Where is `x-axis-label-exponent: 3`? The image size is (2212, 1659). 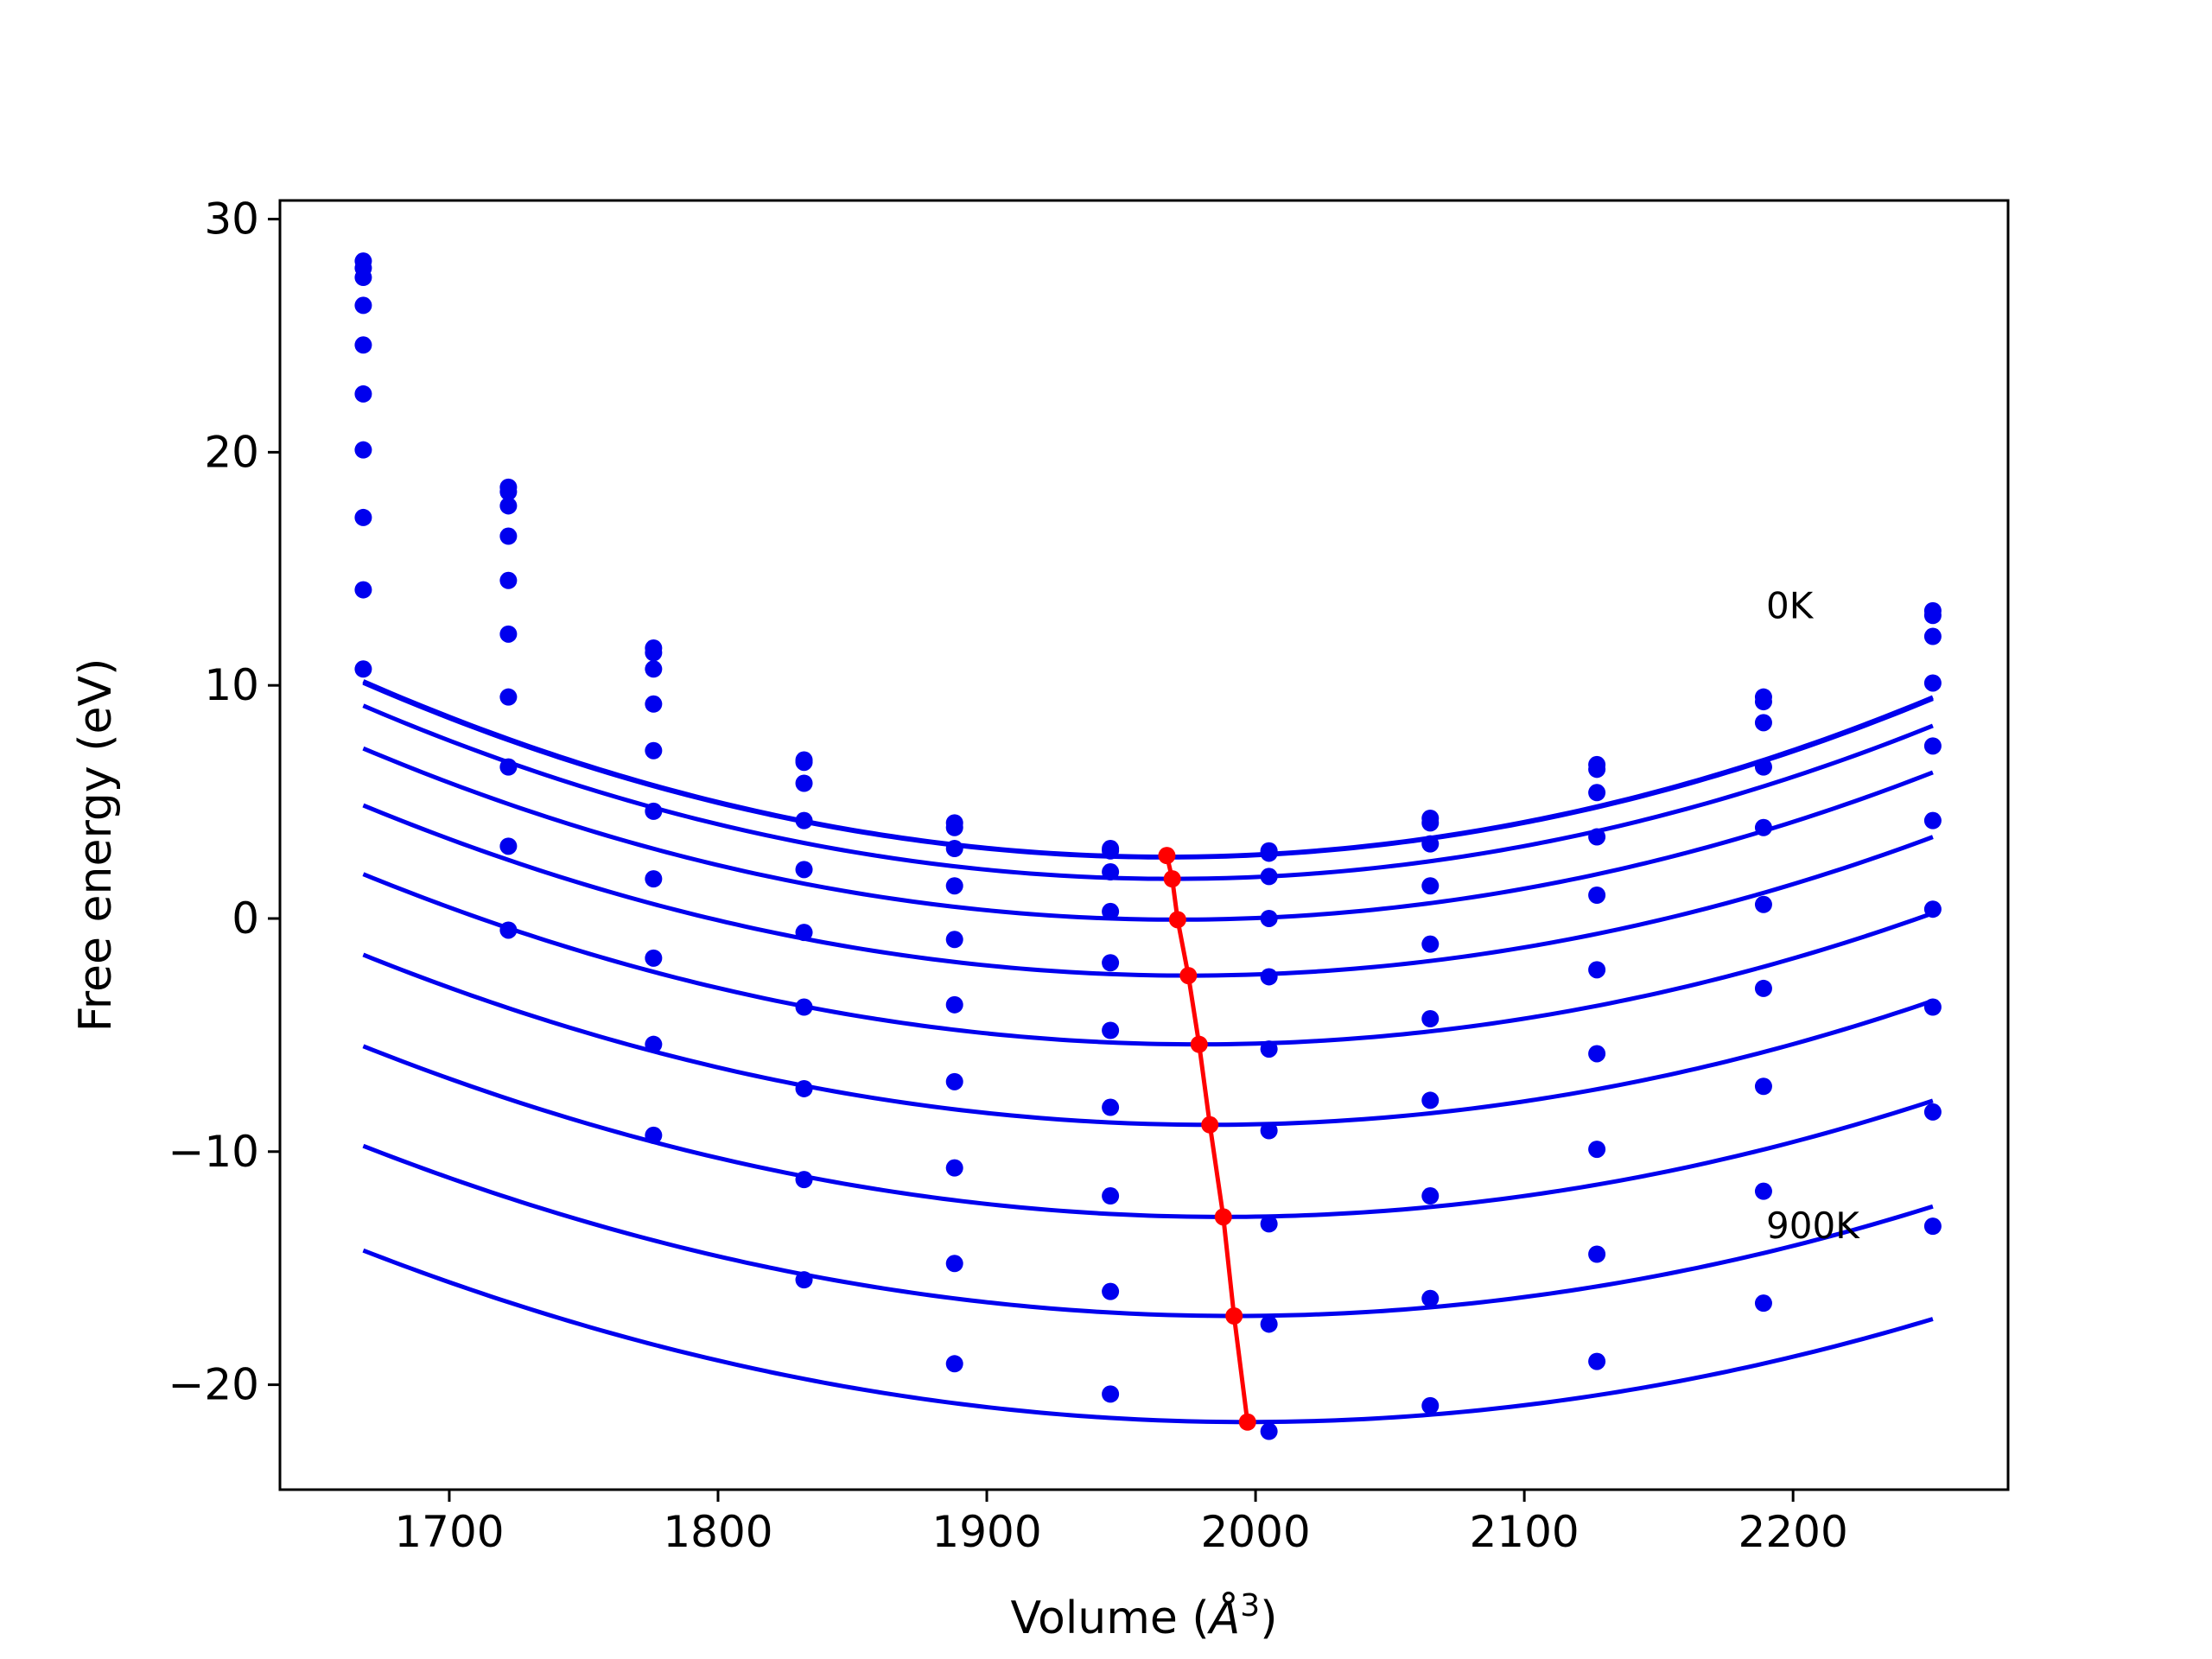 x-axis-label-exponent: 3 is located at coordinates (1250, 1606).